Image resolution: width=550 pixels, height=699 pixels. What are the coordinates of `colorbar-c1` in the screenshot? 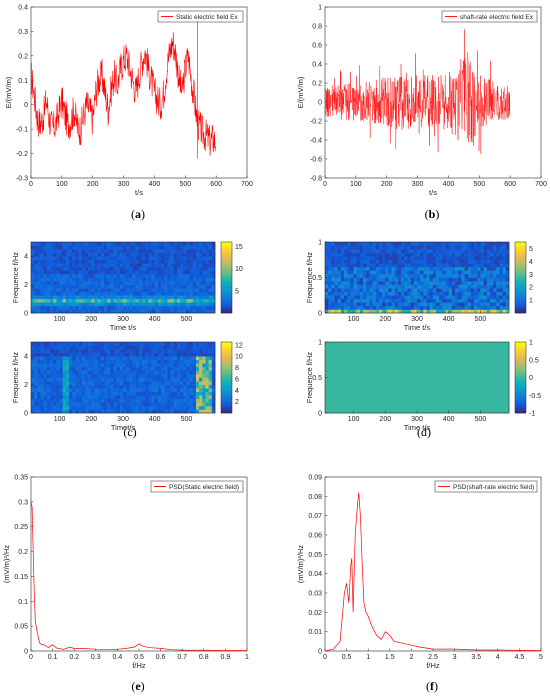 It's located at (226, 277).